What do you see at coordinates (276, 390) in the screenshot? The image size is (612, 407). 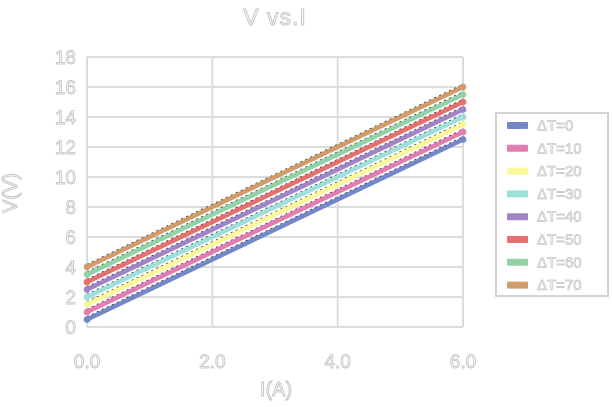 I see `x-axis-title: I(A)` at bounding box center [276, 390].